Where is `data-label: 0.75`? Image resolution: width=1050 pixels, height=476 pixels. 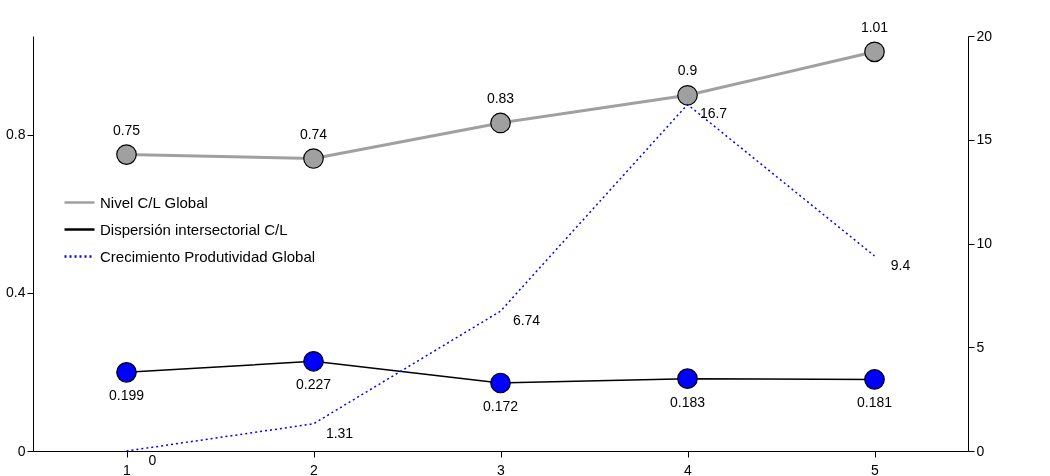
data-label: 0.75 is located at coordinates (126, 129).